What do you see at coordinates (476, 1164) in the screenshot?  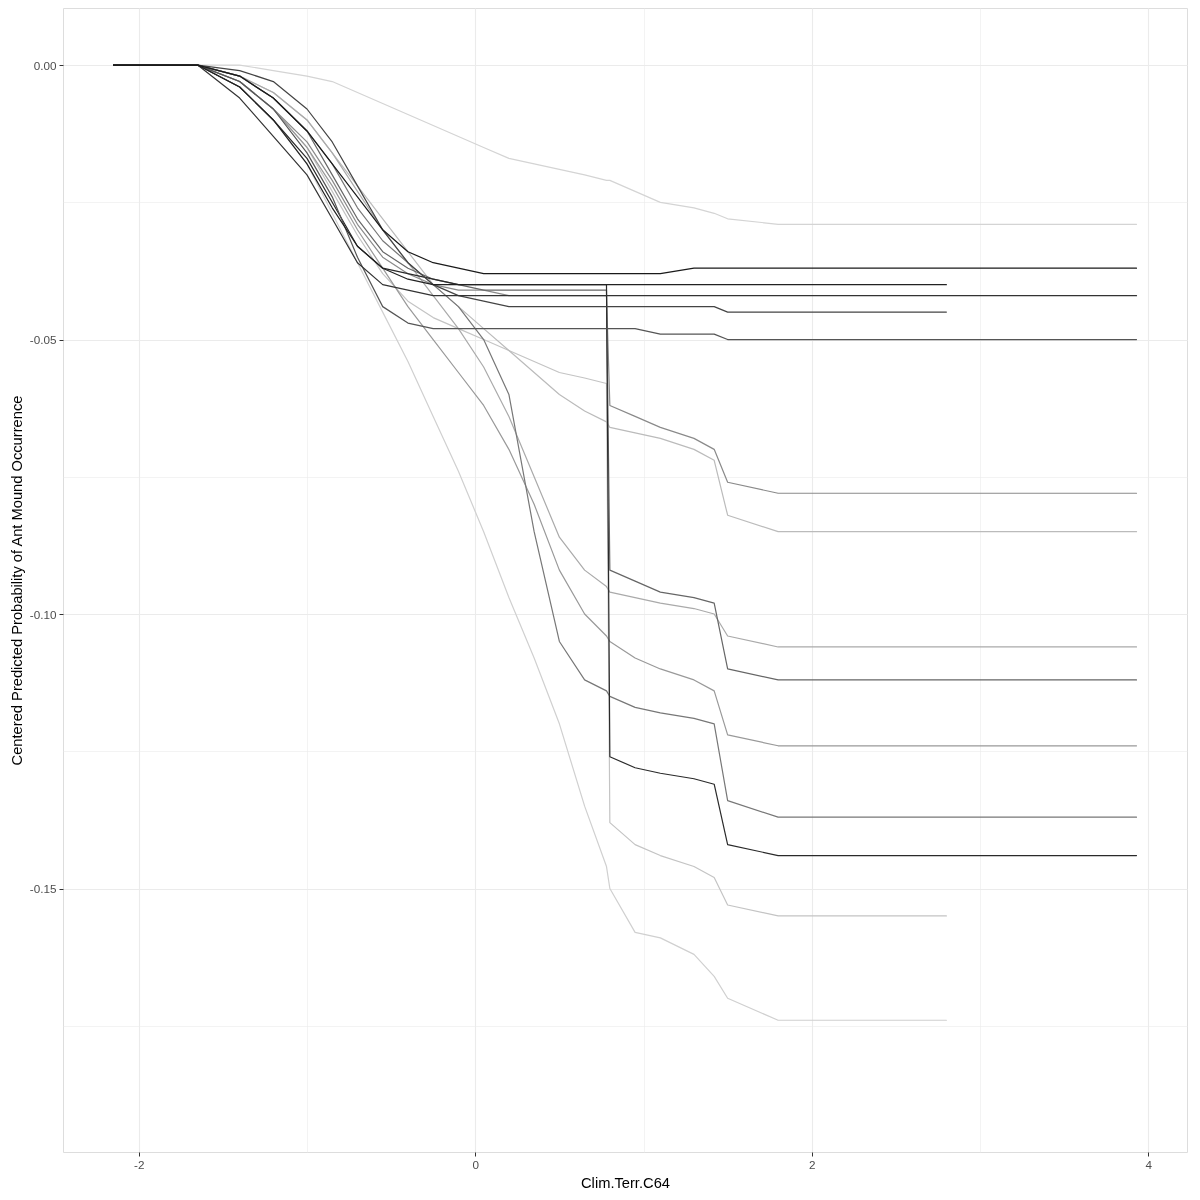 I see `x-tick-label: 0` at bounding box center [476, 1164].